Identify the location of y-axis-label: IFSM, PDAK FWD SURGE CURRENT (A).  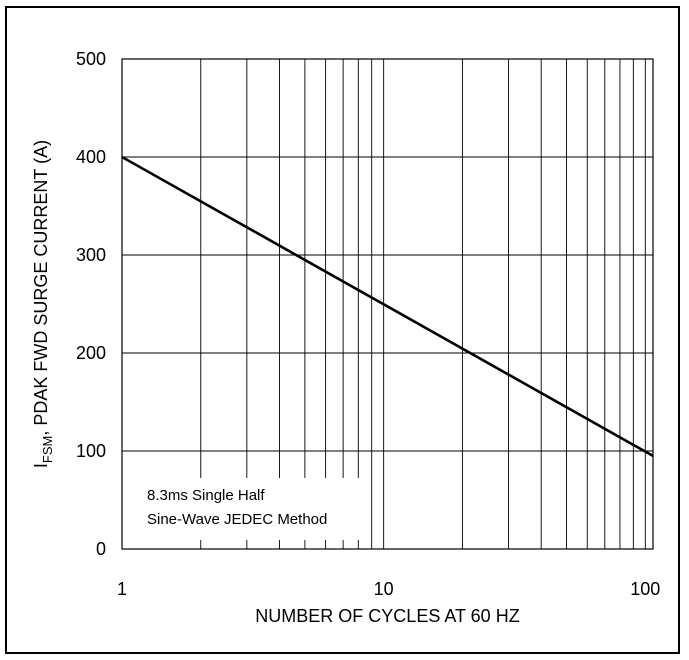
(43, 304).